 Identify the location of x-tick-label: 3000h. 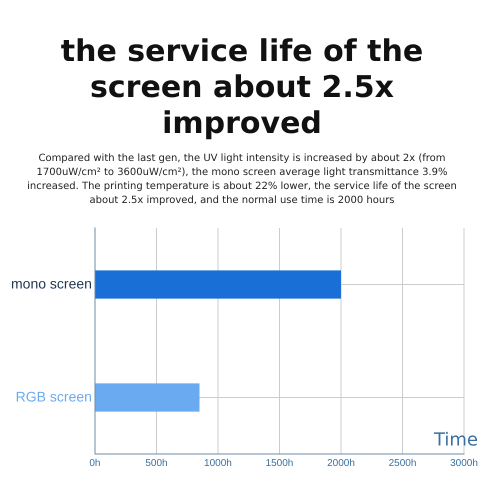
(464, 463).